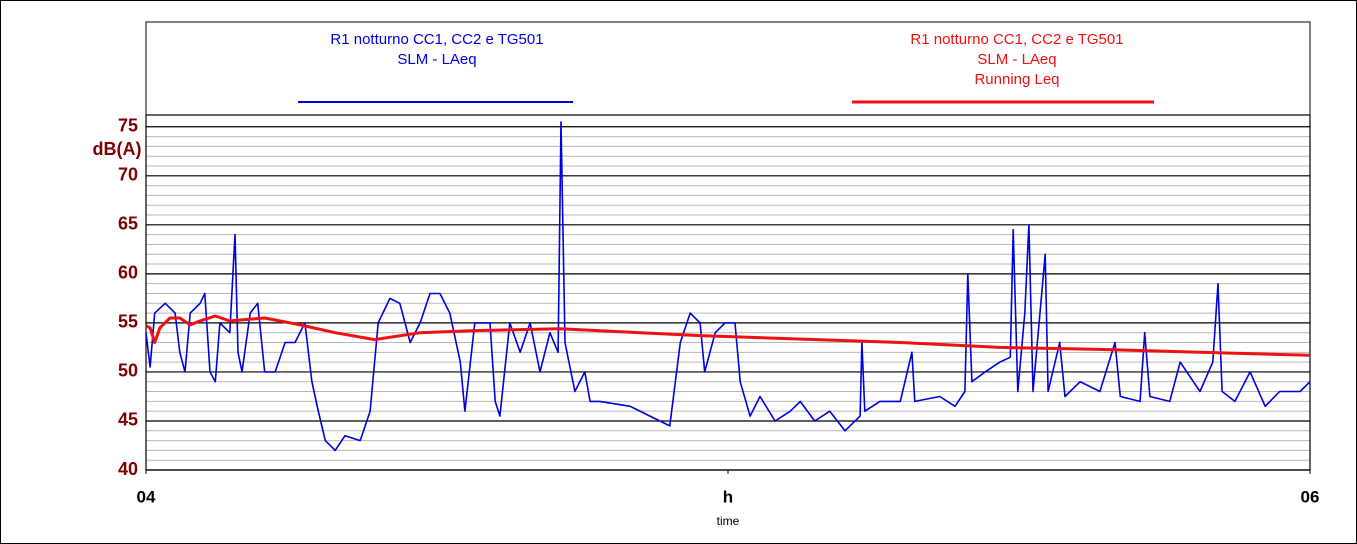 The height and width of the screenshot is (544, 1357). Describe the element at coordinates (128, 469) in the screenshot. I see `y-tick-label: 40` at that location.